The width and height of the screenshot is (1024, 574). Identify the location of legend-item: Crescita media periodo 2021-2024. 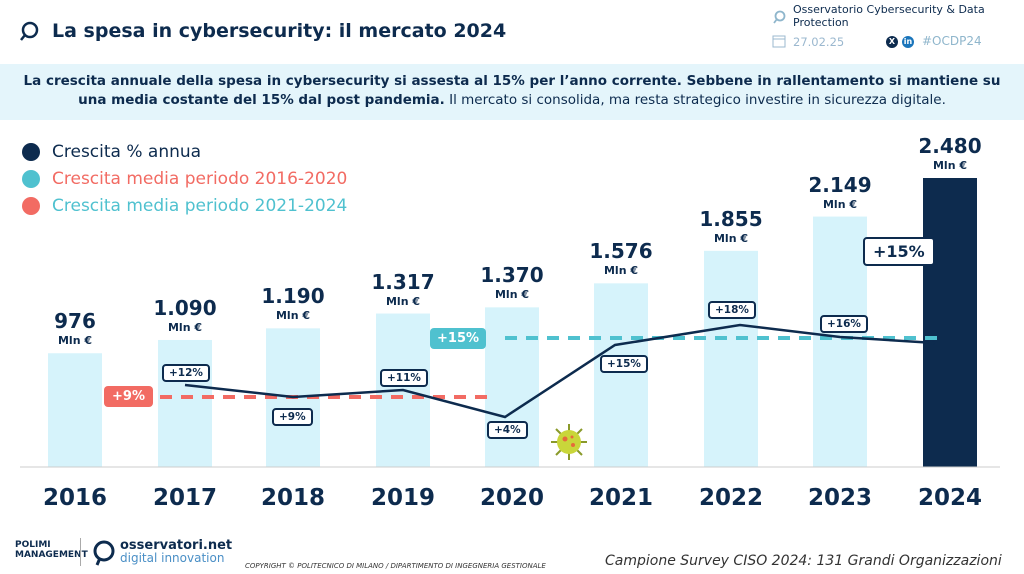
(184, 206).